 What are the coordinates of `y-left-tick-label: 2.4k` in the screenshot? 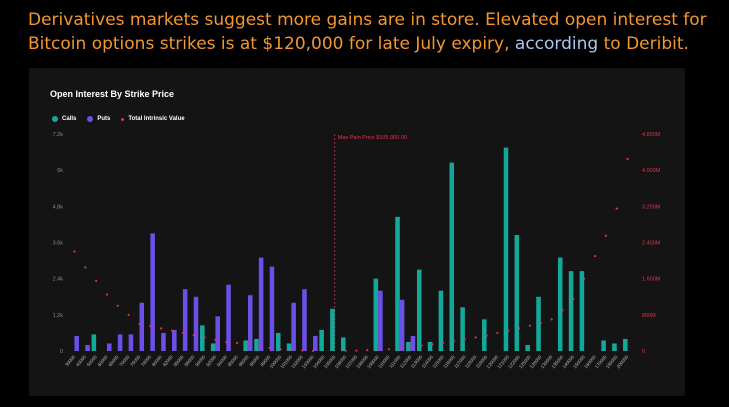 It's located at (58, 280).